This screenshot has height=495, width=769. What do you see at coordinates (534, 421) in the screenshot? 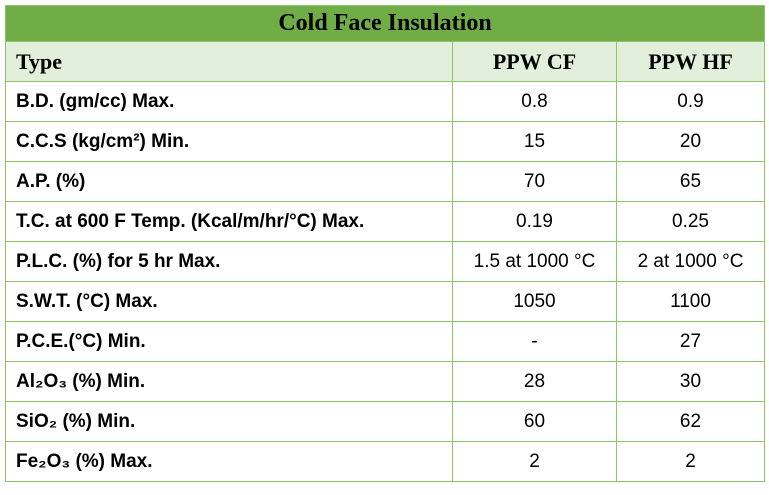
I see `value-cell: 60` at bounding box center [534, 421].